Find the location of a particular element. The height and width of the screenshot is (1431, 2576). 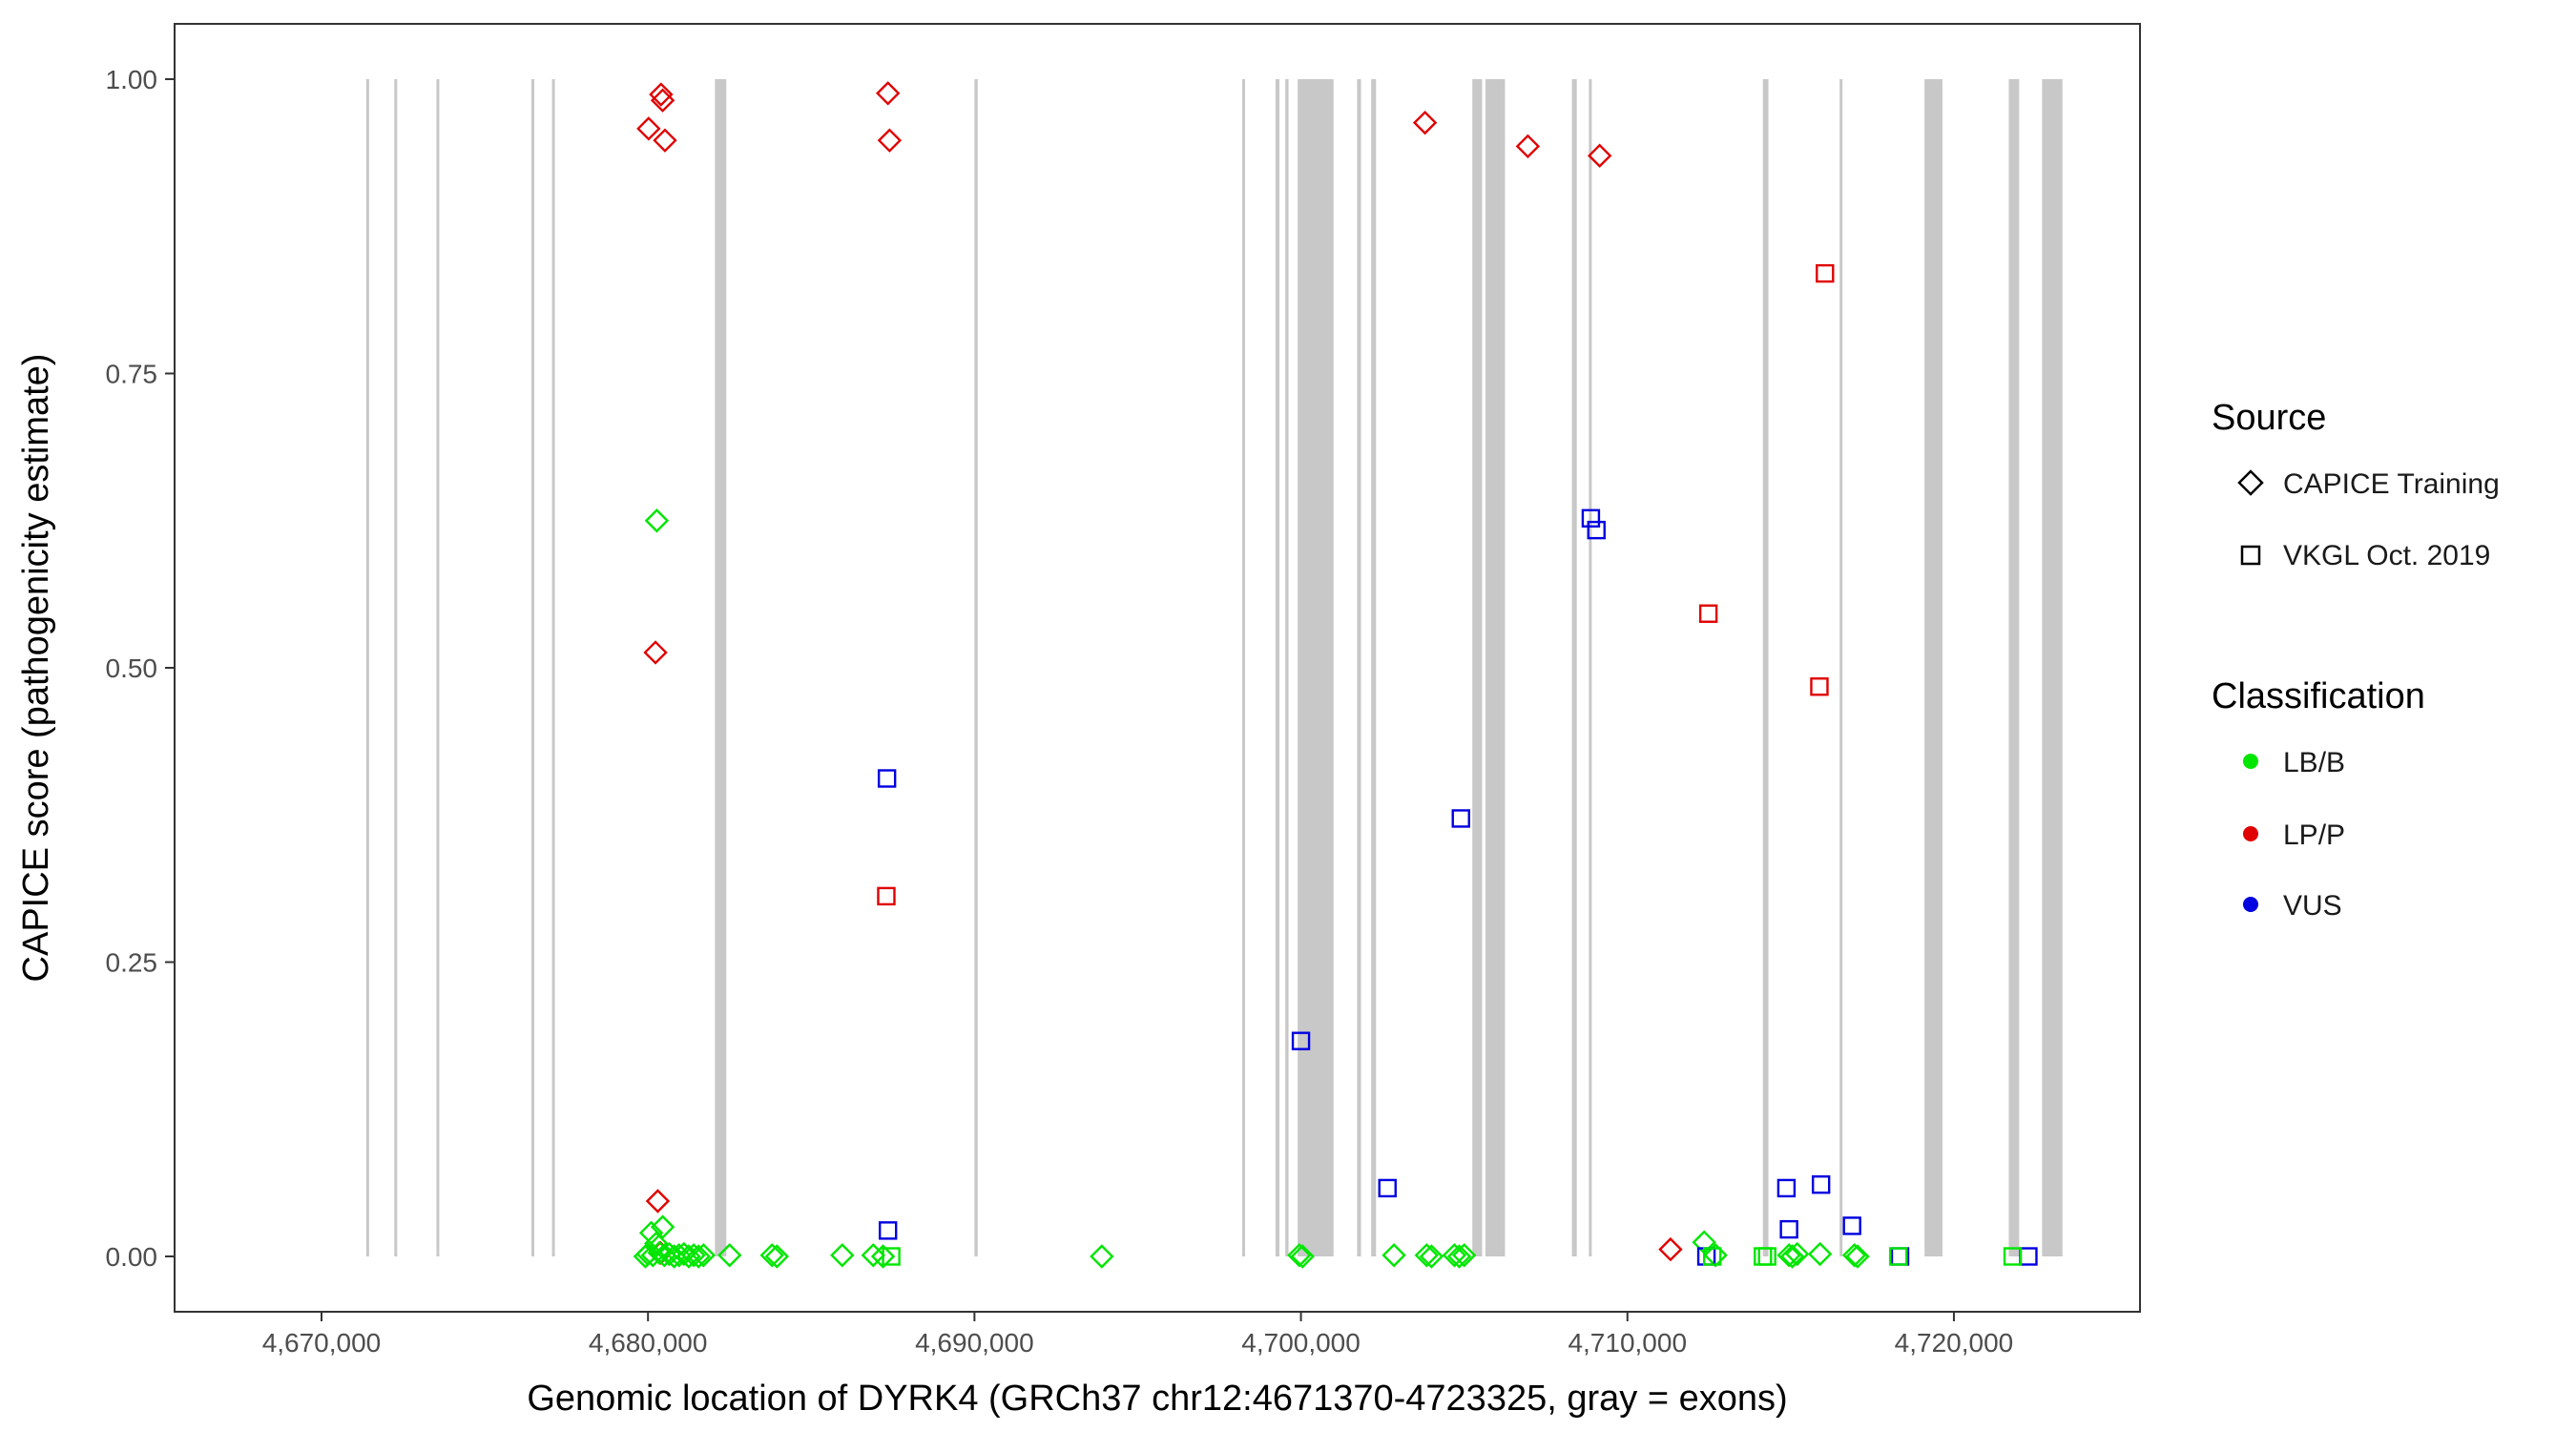

legend-item-lpp: LP/P is located at coordinates (2294, 835).